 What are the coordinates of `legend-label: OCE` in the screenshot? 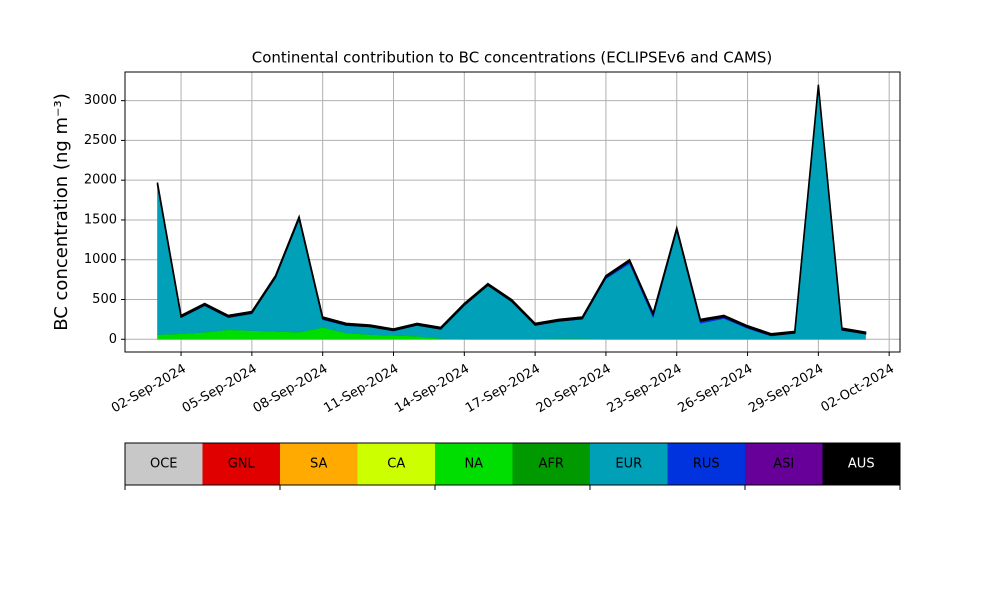 It's located at (164, 464).